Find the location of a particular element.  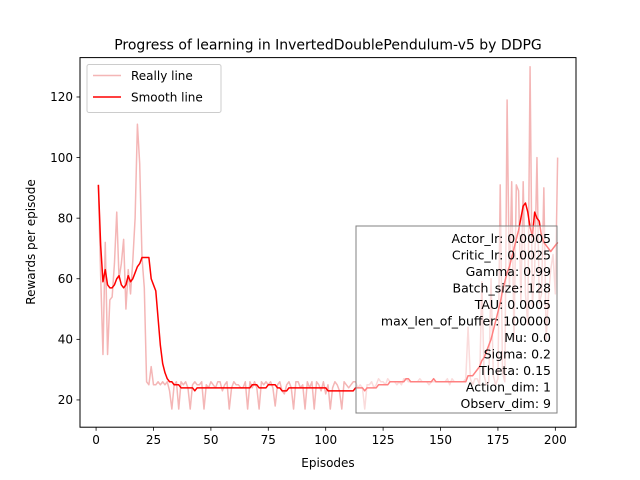

y-tick-label: 100 is located at coordinates (61, 158).